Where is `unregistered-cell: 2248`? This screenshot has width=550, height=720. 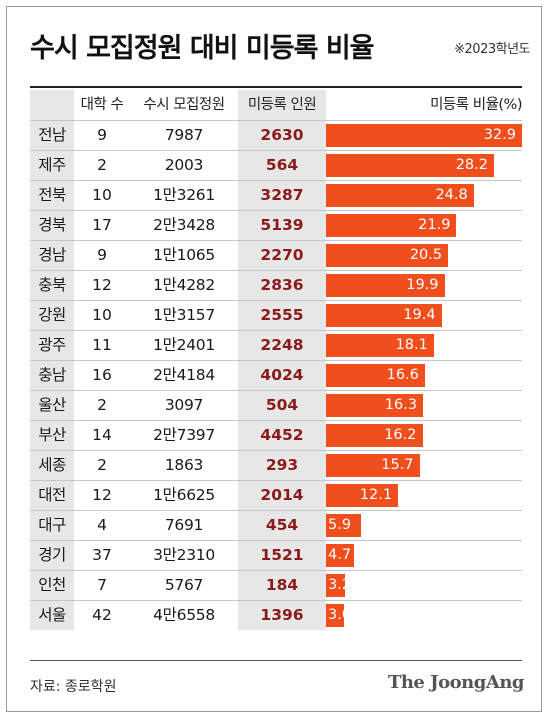 unregistered-cell: 2248 is located at coordinates (282, 345).